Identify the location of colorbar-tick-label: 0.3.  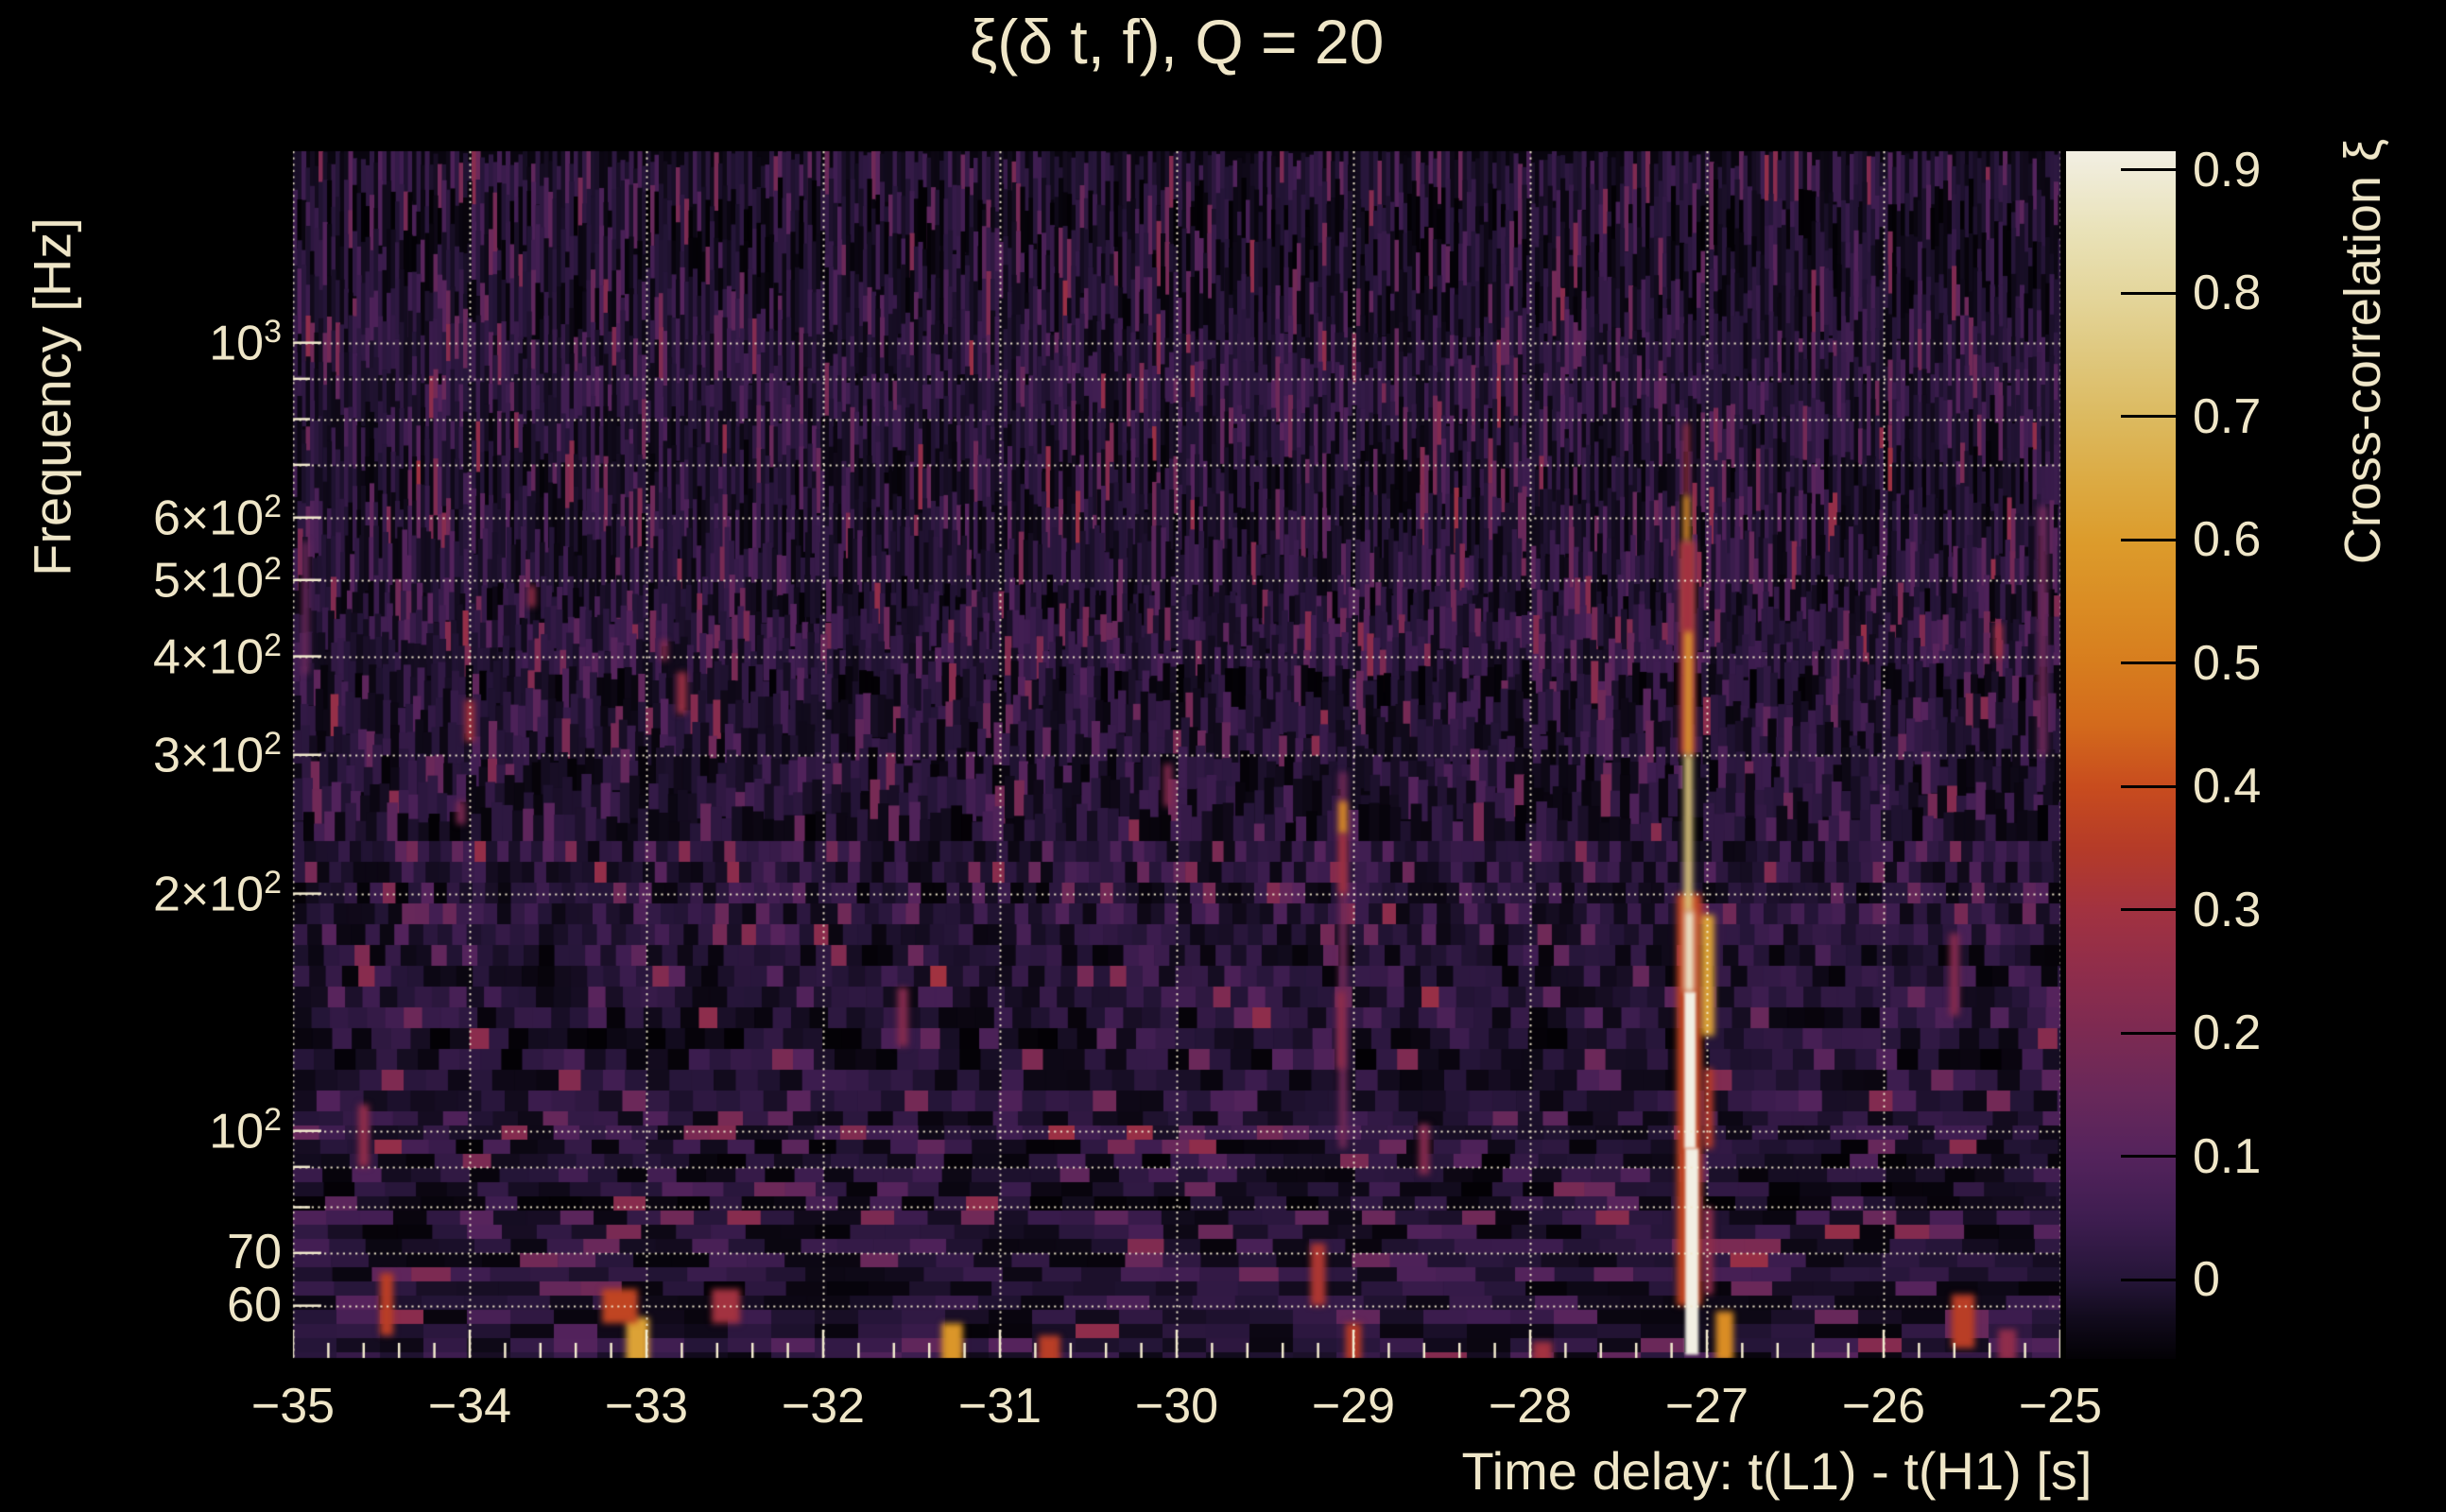
(2227, 909).